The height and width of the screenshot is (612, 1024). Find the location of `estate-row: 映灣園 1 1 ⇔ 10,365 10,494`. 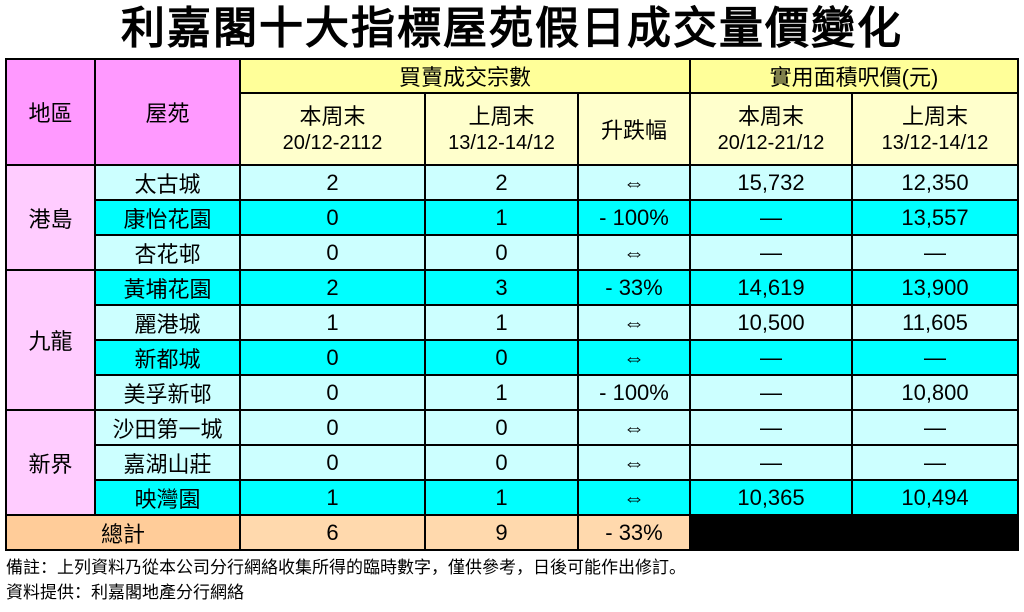

estate-row: 映灣園 1 1 ⇔ 10,365 10,494 is located at coordinates (512, 497).